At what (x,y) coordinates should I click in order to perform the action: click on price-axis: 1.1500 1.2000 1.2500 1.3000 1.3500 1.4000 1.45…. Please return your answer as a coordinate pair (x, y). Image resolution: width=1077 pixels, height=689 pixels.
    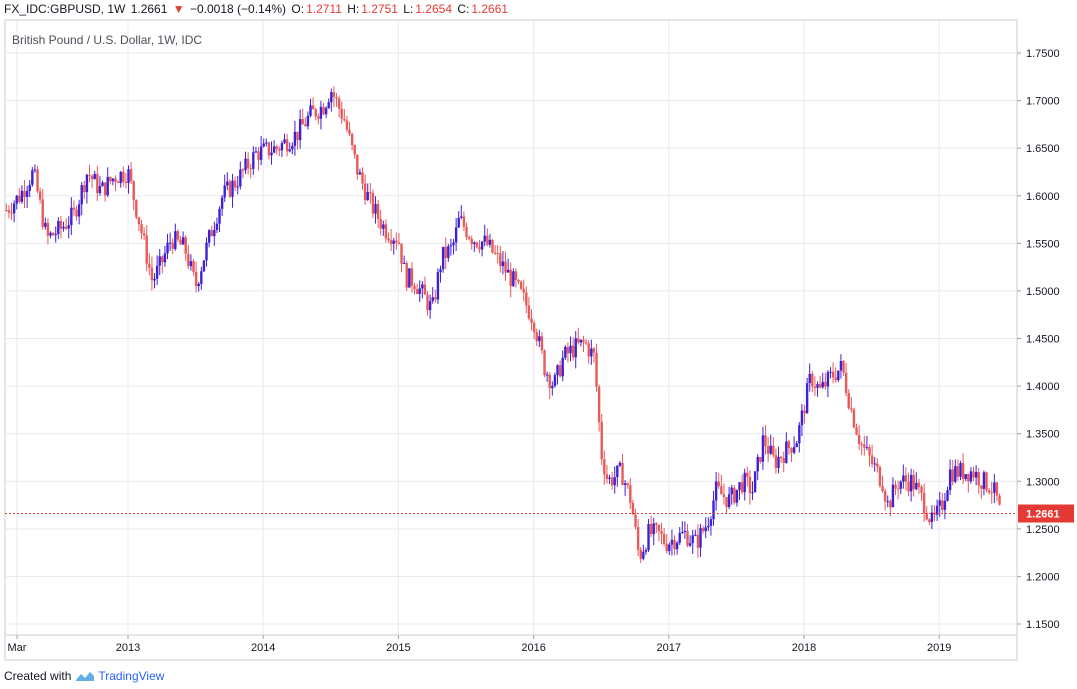
    Looking at the image, I should click on (1038, 339).